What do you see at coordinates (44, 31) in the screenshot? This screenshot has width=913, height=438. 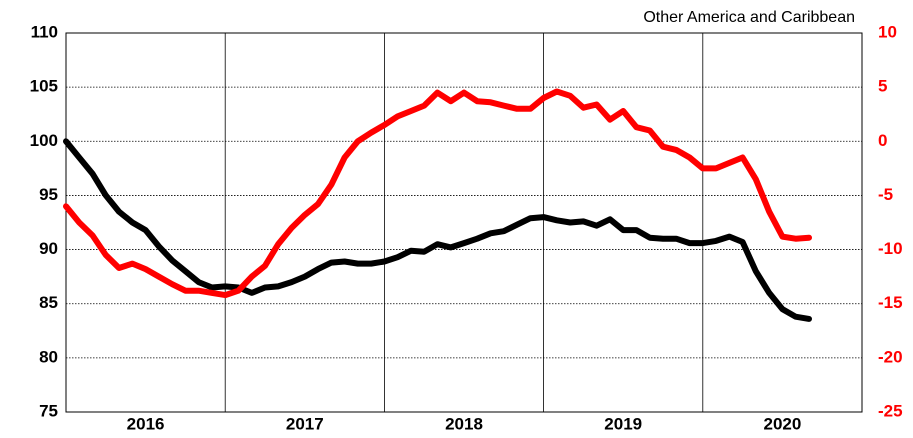 I see `y-tick-label: 110` at bounding box center [44, 31].